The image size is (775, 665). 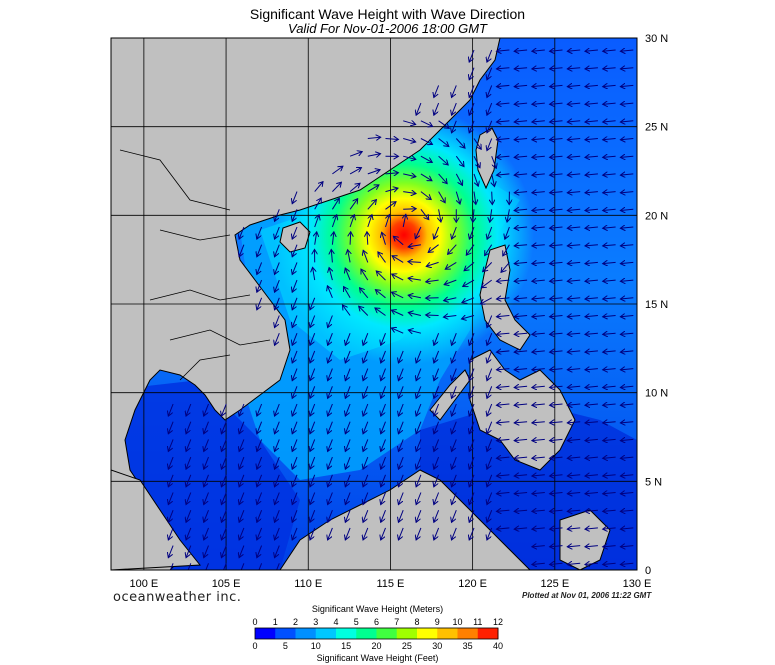 I want to click on lon-label: 100 E, so click(x=144, y=584).